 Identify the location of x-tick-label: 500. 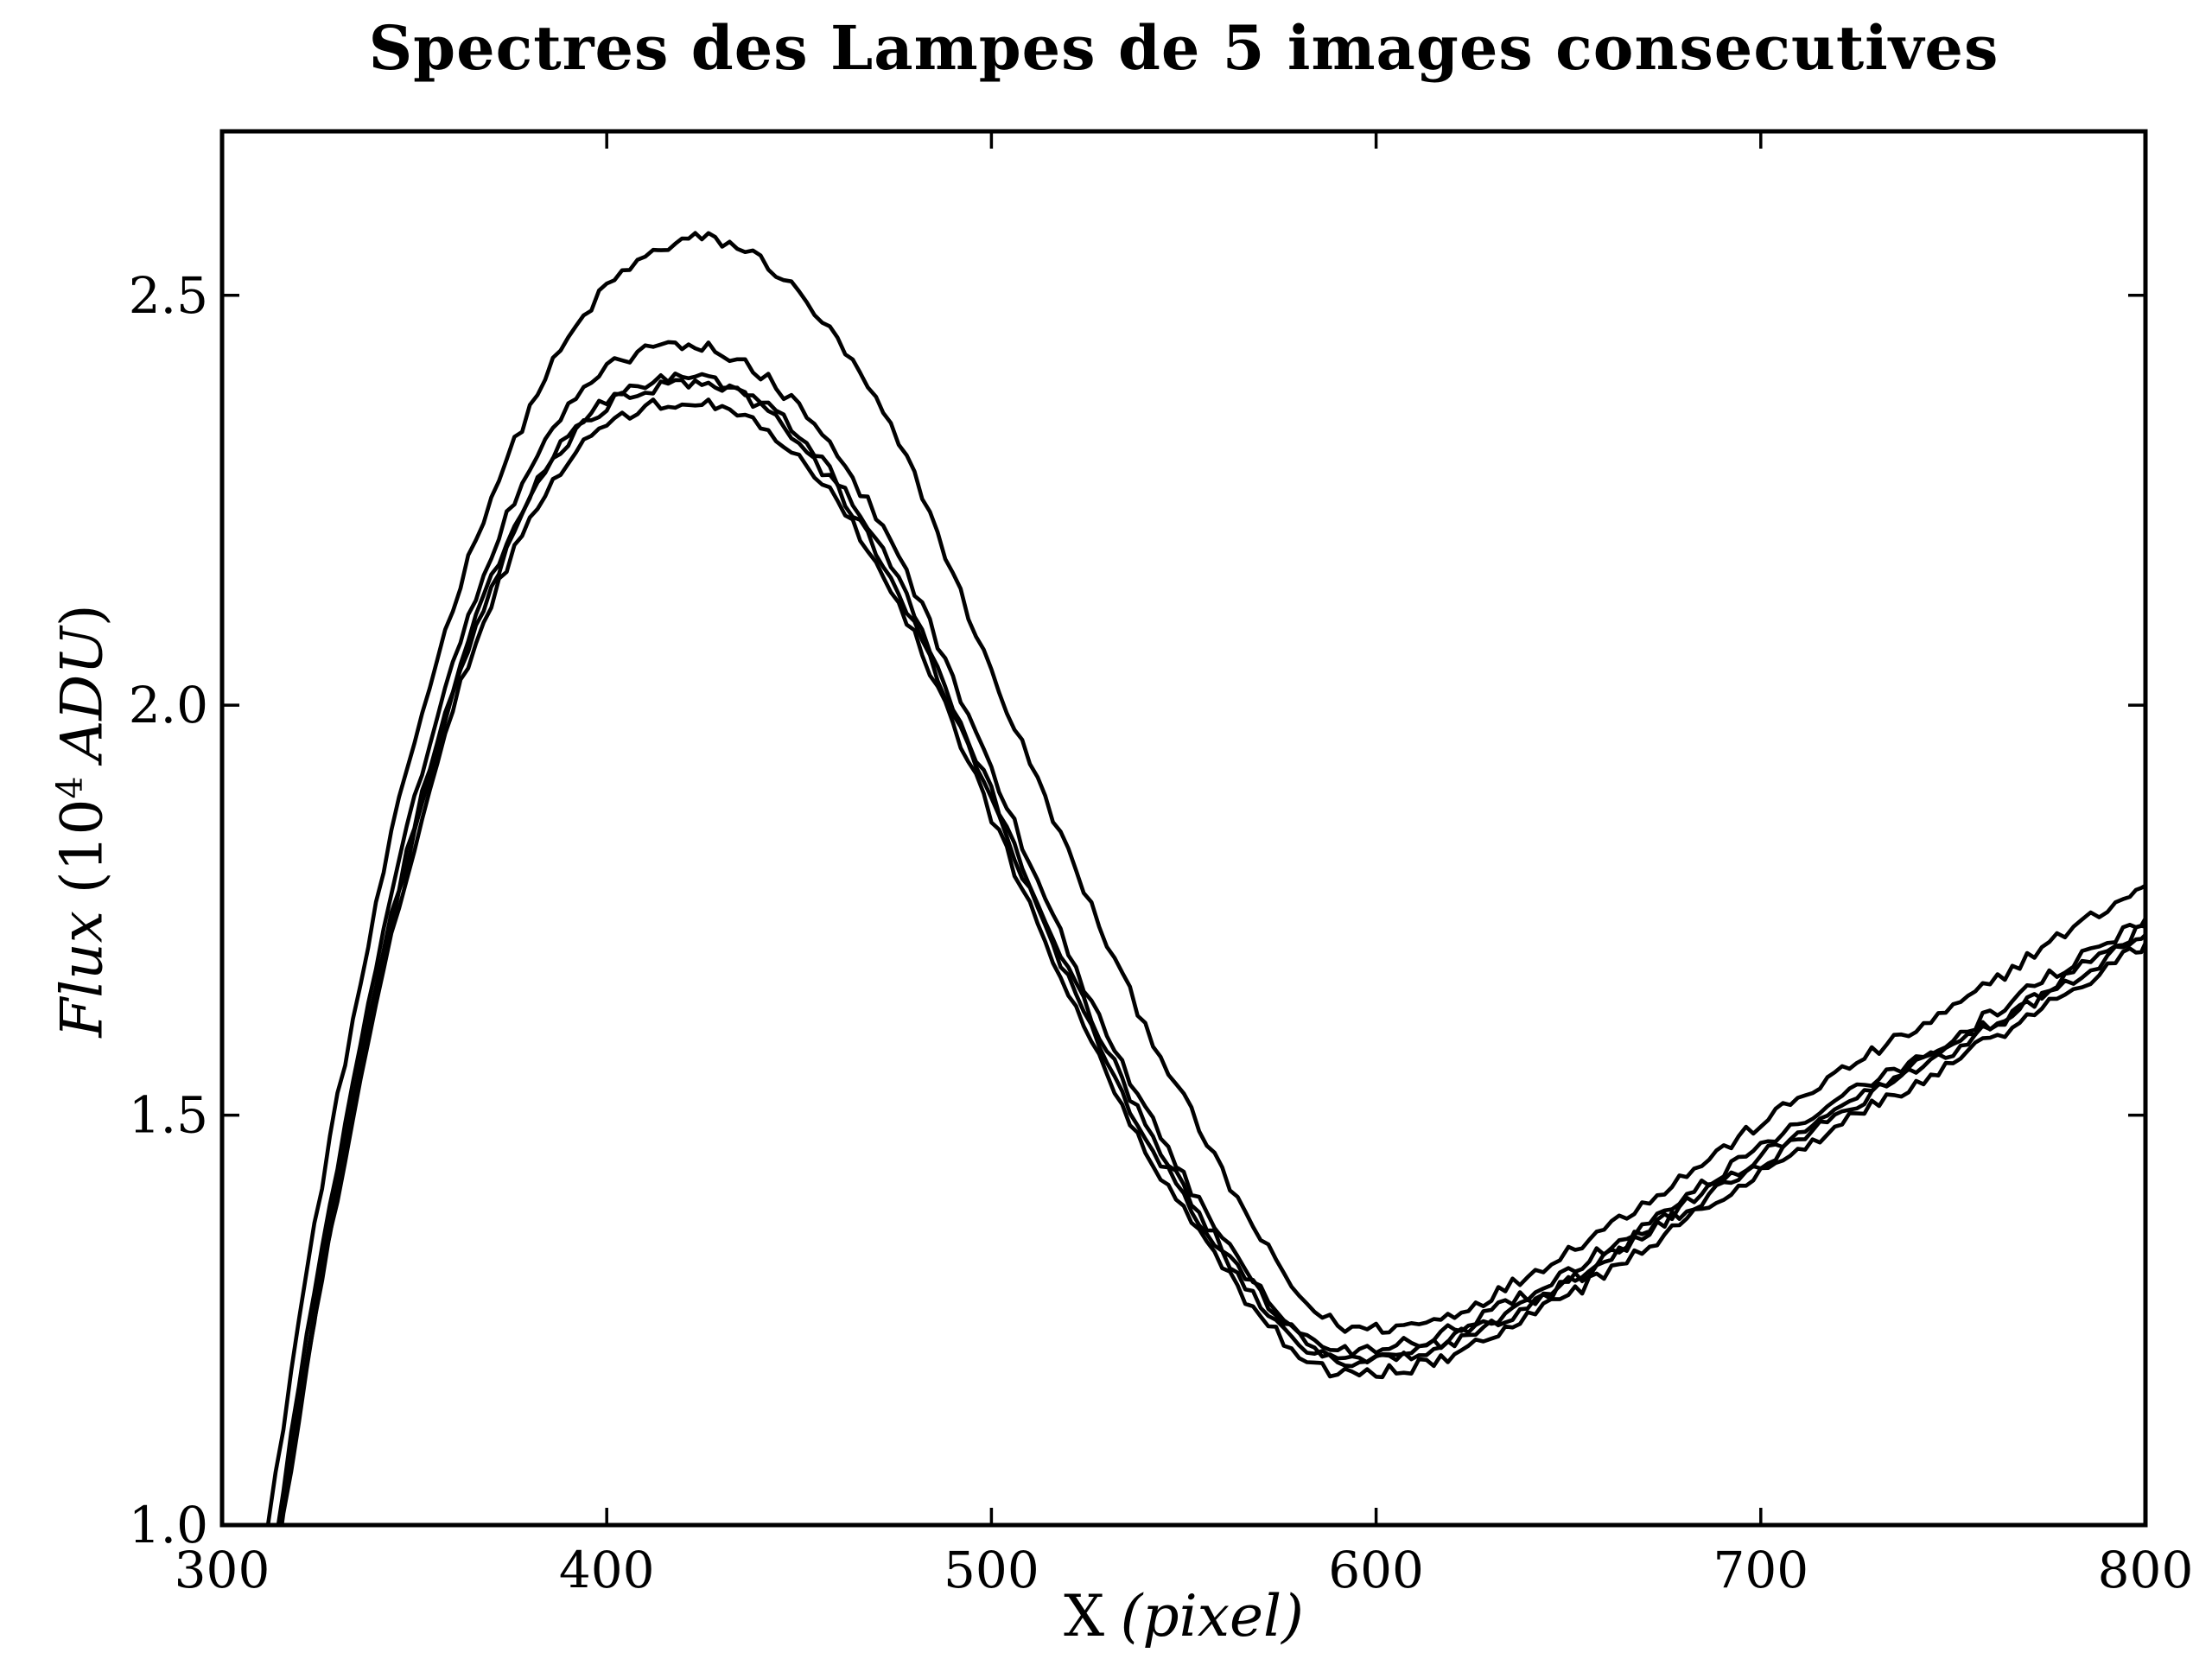
(991, 1570).